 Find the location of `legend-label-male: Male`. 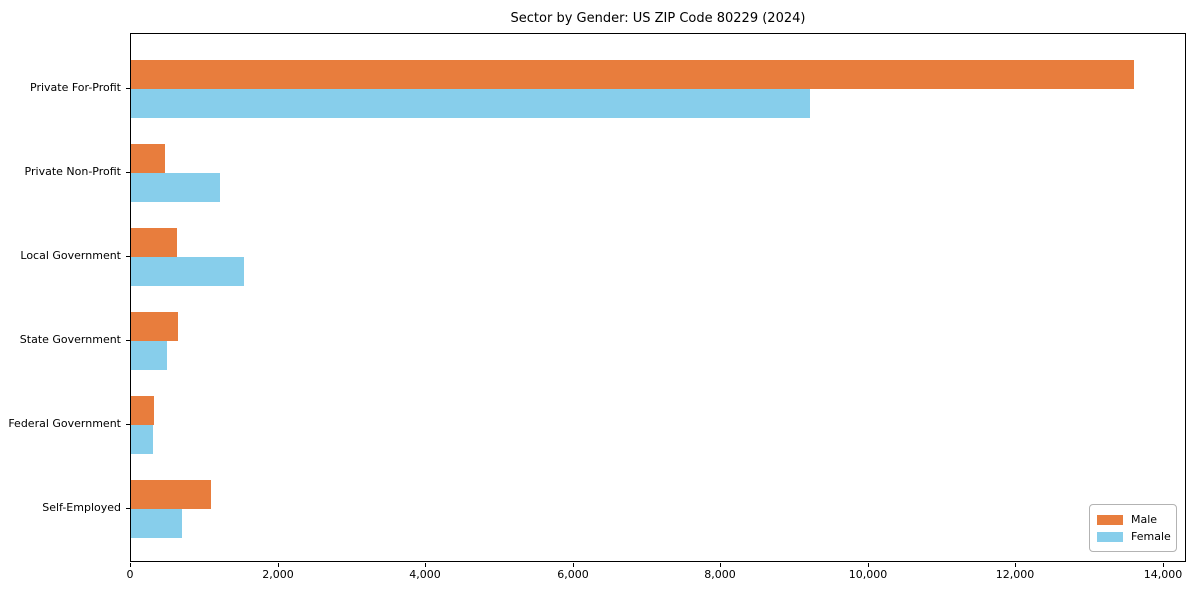

legend-label-male: Male is located at coordinates (1144, 519).